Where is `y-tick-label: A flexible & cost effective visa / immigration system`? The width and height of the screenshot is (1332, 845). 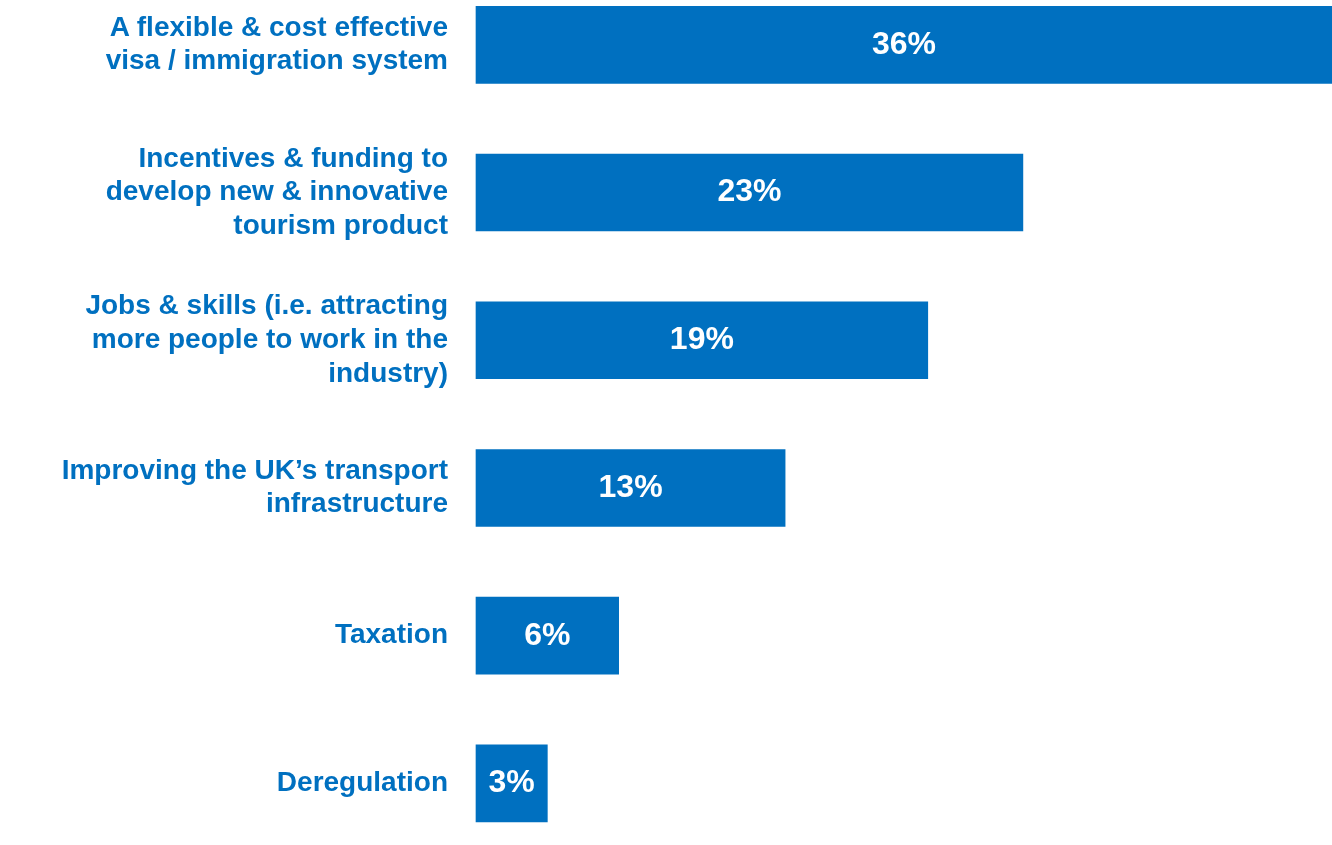 y-tick-label: A flexible & cost effective visa / immigration system is located at coordinates (276, 43).